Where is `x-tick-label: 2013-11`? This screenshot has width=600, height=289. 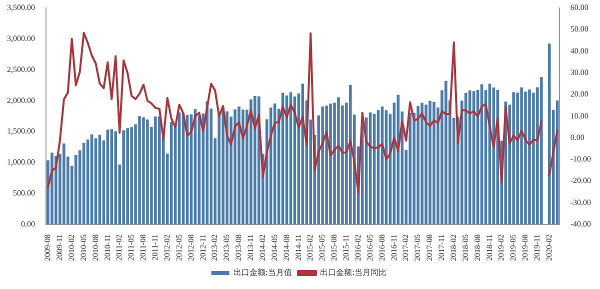
x-tick-label: 2013-11 is located at coordinates (251, 247).